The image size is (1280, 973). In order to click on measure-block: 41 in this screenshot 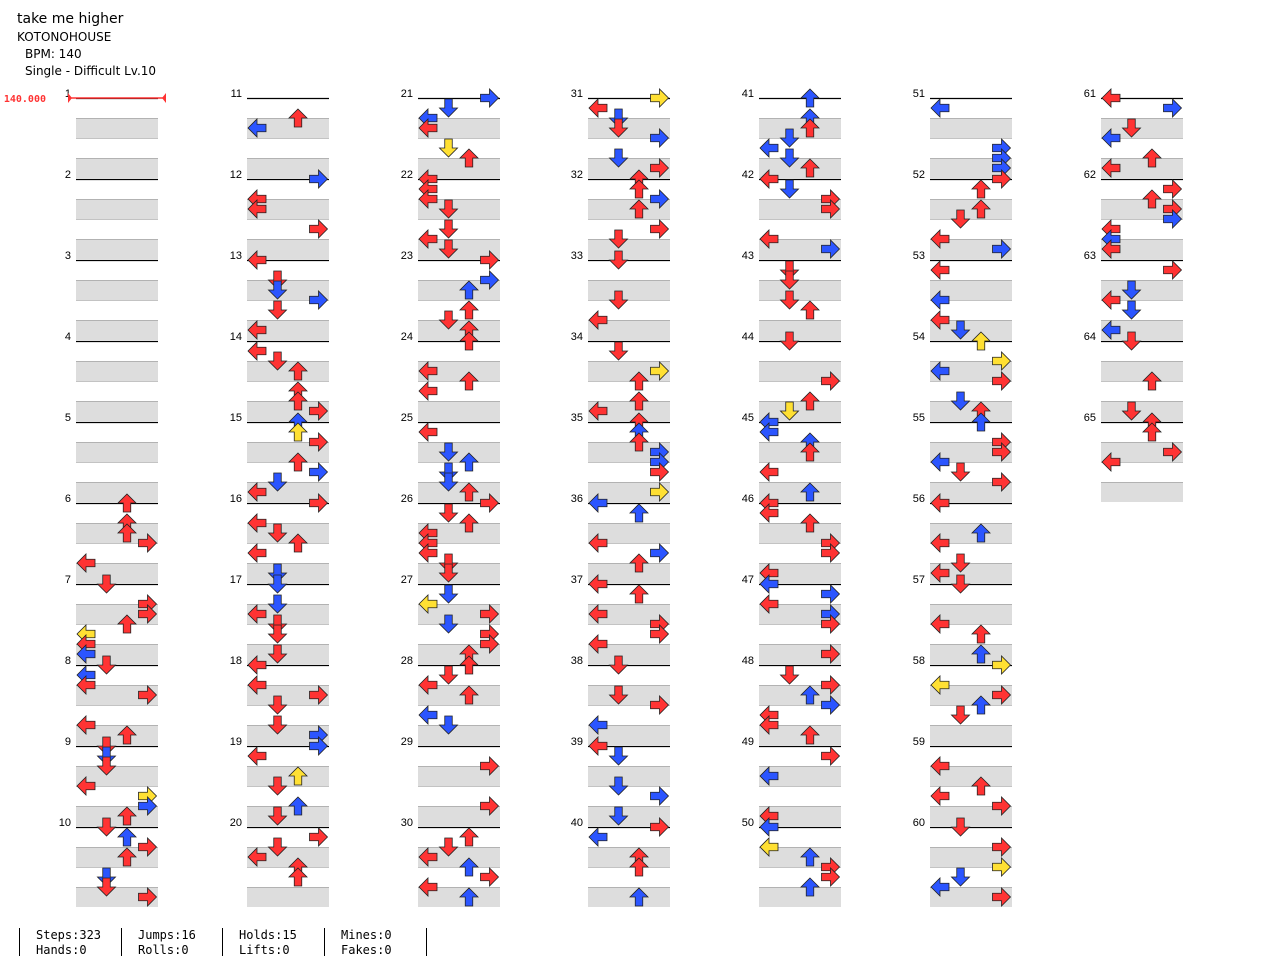, I will do `click(791, 133)`.